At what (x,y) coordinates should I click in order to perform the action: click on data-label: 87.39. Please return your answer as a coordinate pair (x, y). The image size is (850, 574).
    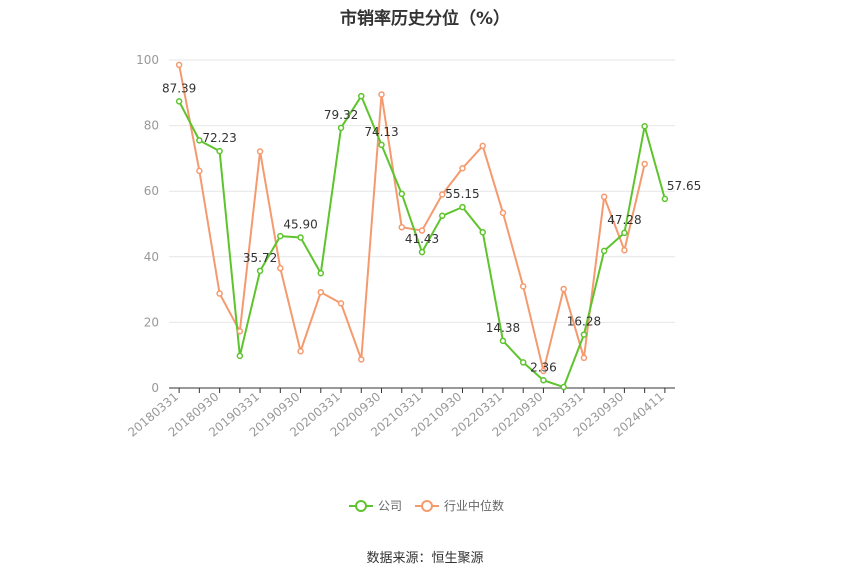
    Looking at the image, I should click on (179, 88).